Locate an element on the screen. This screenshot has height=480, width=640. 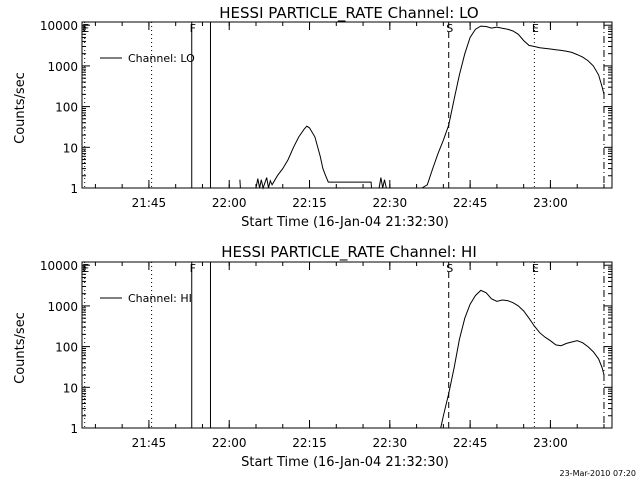
legend-entry: Channel: LO is located at coordinates (161, 58).